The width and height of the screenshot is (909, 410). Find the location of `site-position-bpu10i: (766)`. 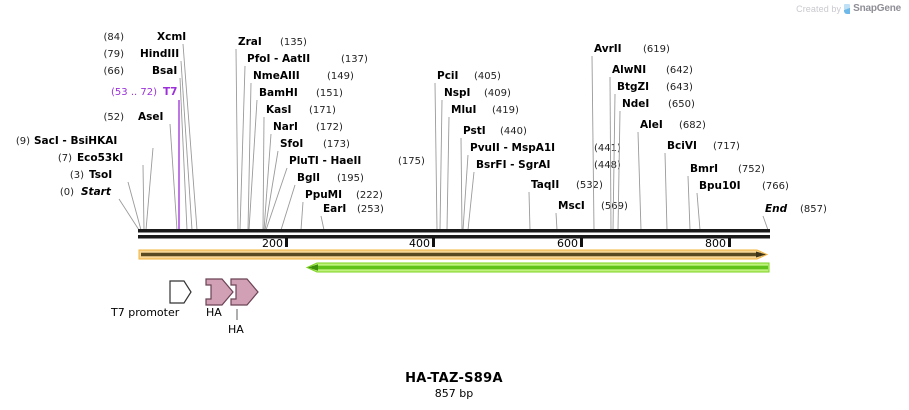

site-position-bpu10i: (766) is located at coordinates (775, 186).